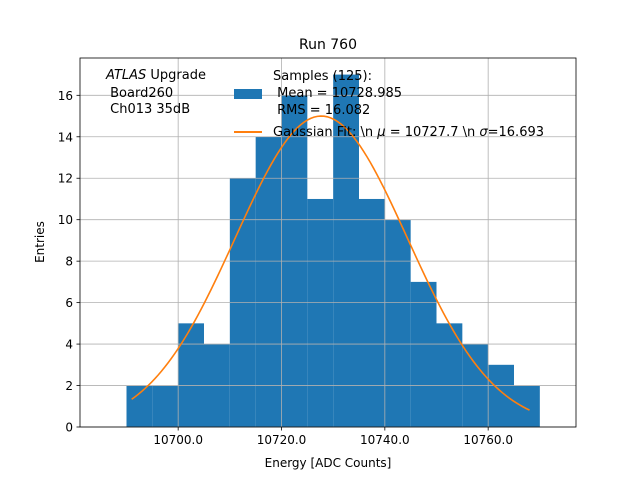 This screenshot has width=640, height=480. Describe the element at coordinates (488, 440) in the screenshot. I see `x-tick-label: 10760.0` at that location.